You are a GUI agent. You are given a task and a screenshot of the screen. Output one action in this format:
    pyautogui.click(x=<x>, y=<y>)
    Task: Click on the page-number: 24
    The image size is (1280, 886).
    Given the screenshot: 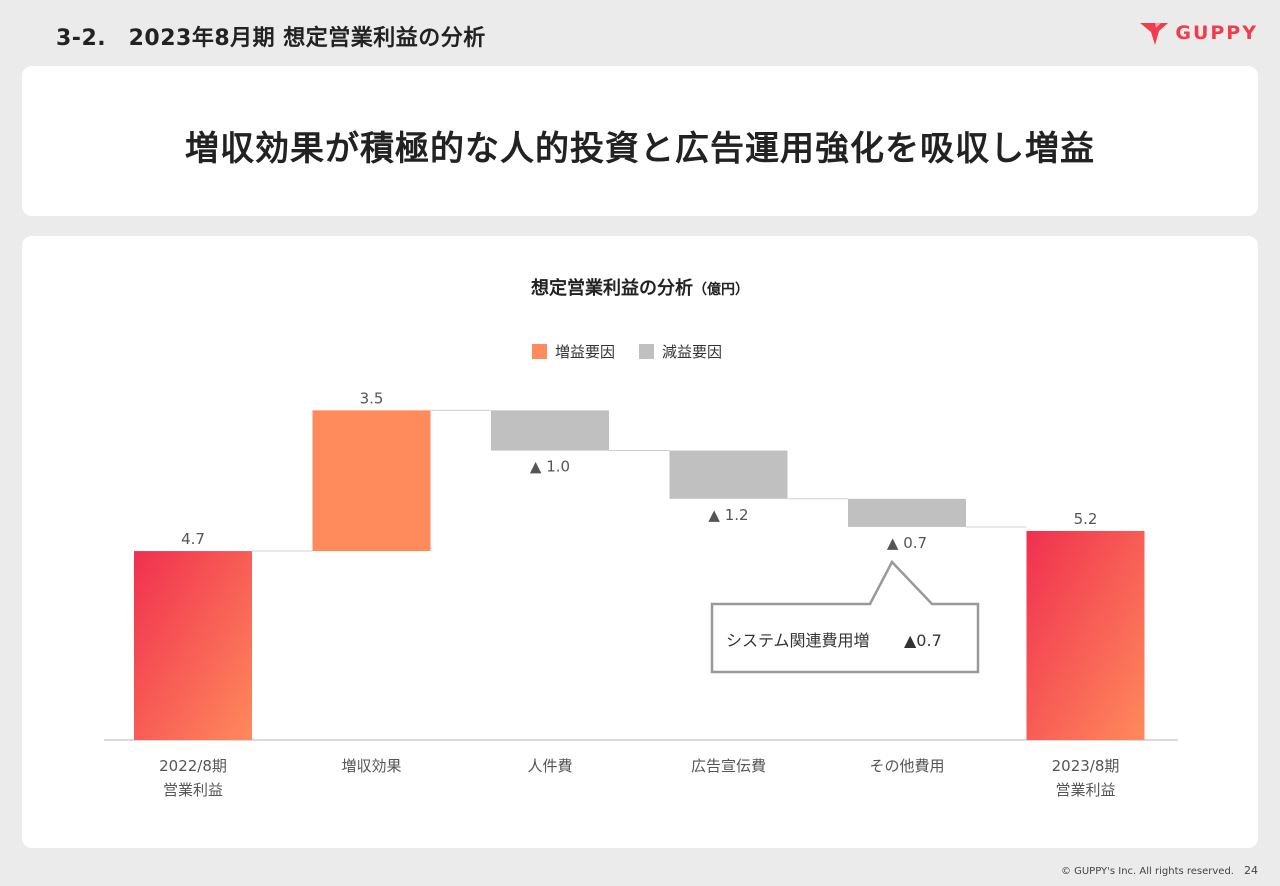 What is the action you would take?
    pyautogui.click(x=1251, y=870)
    